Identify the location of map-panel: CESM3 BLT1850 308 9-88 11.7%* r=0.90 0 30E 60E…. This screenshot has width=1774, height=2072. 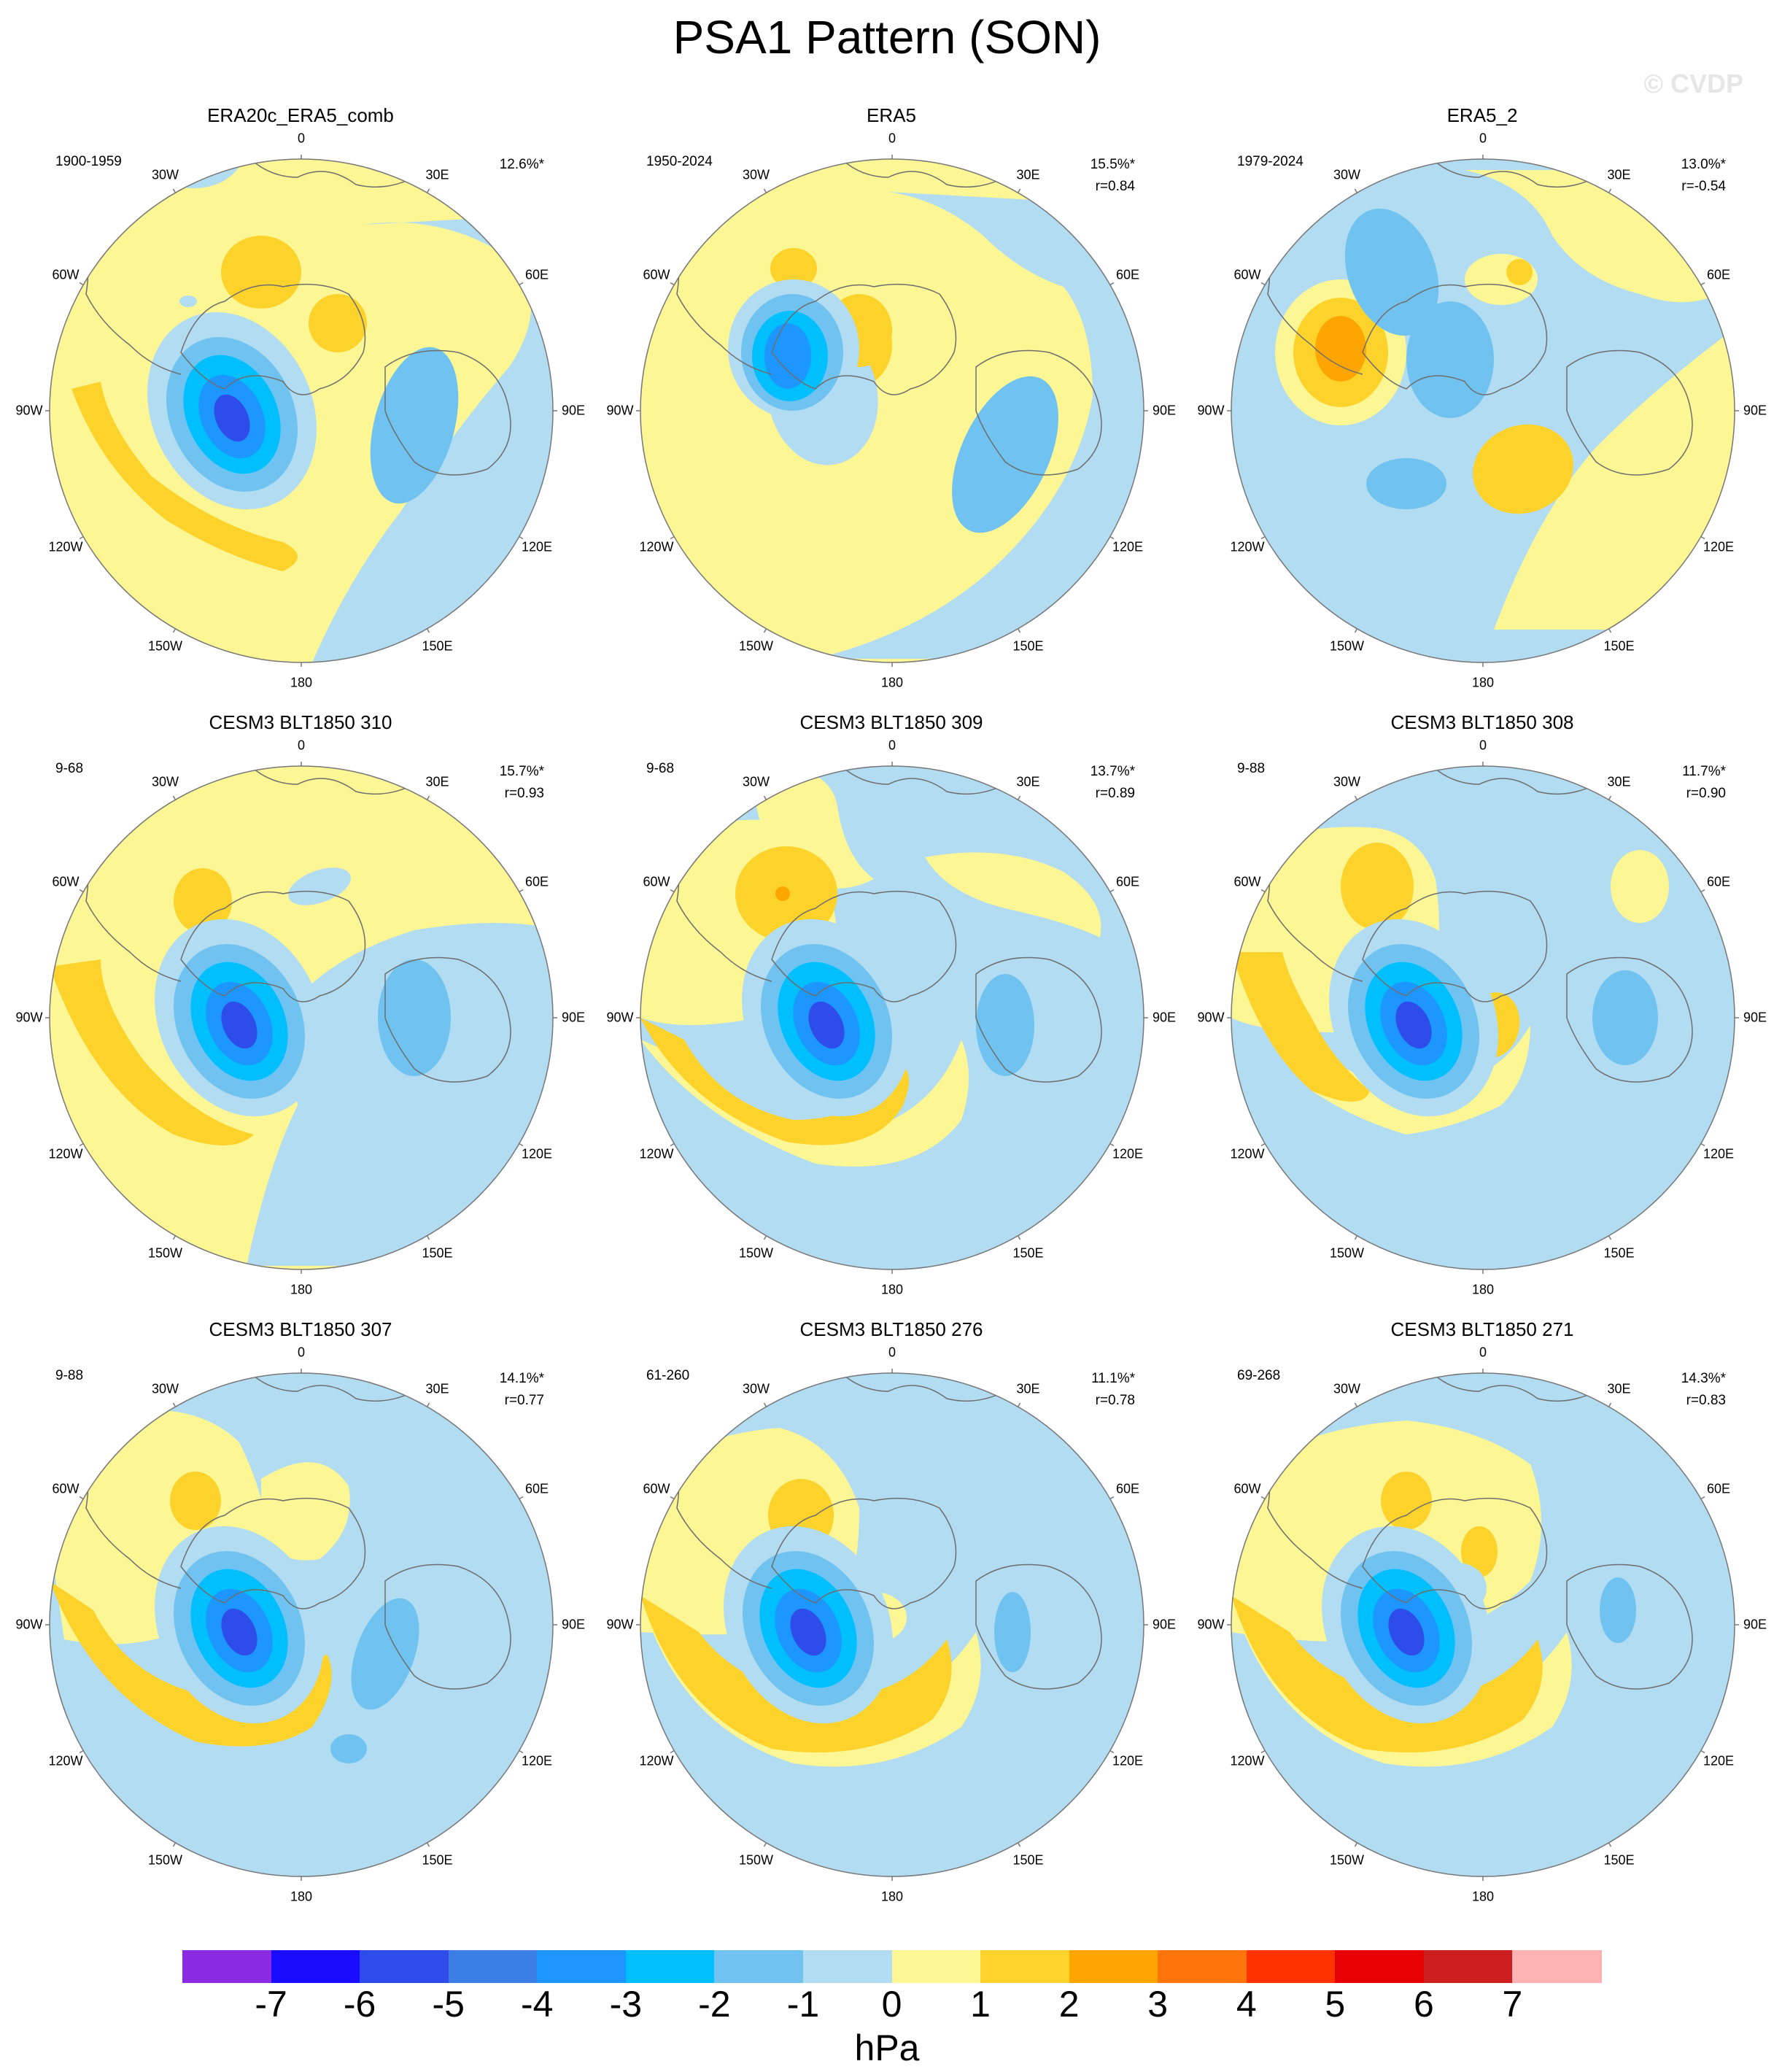
(1481, 1014).